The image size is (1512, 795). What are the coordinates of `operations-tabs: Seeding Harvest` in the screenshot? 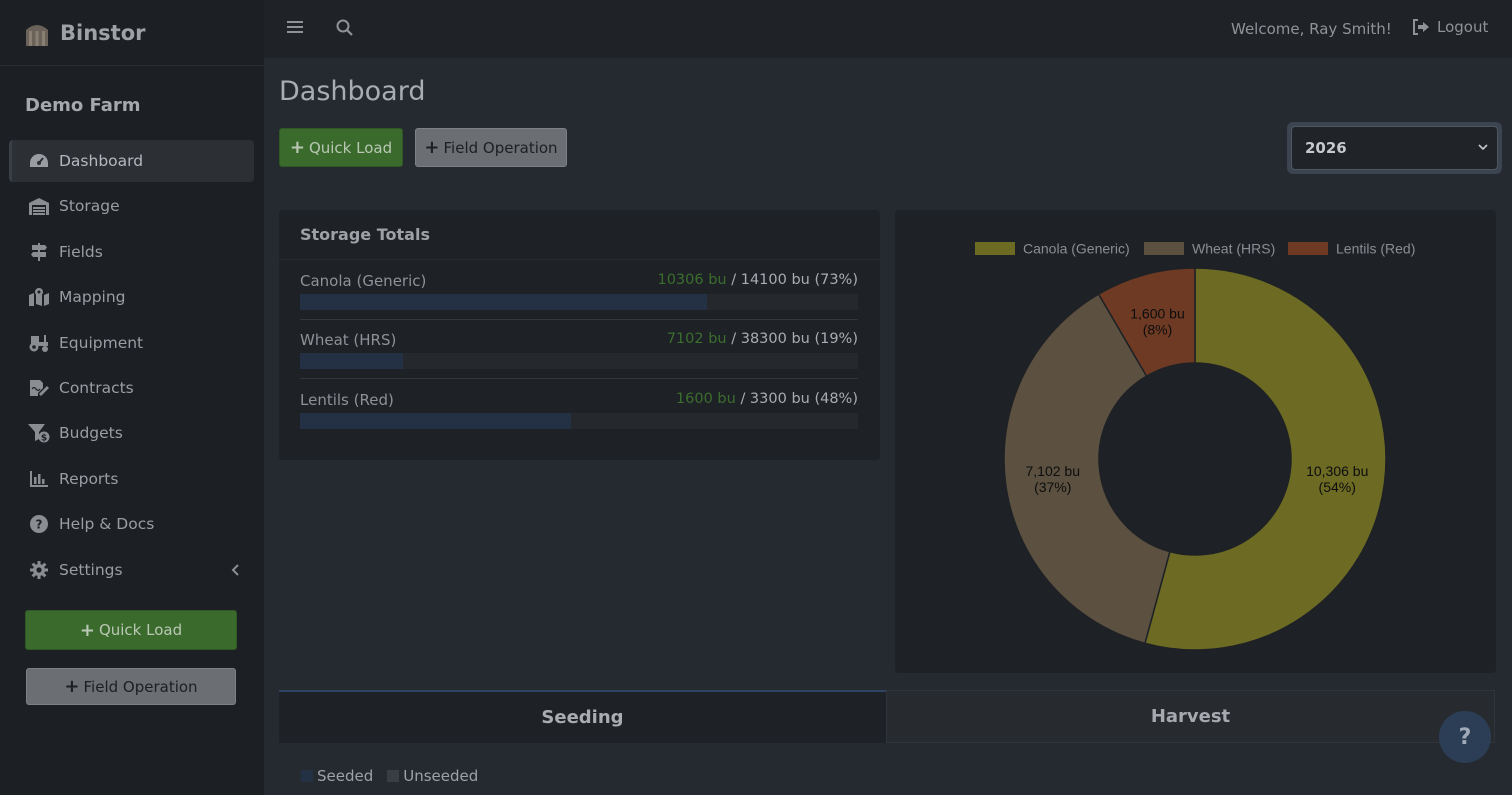 It's located at (887, 716).